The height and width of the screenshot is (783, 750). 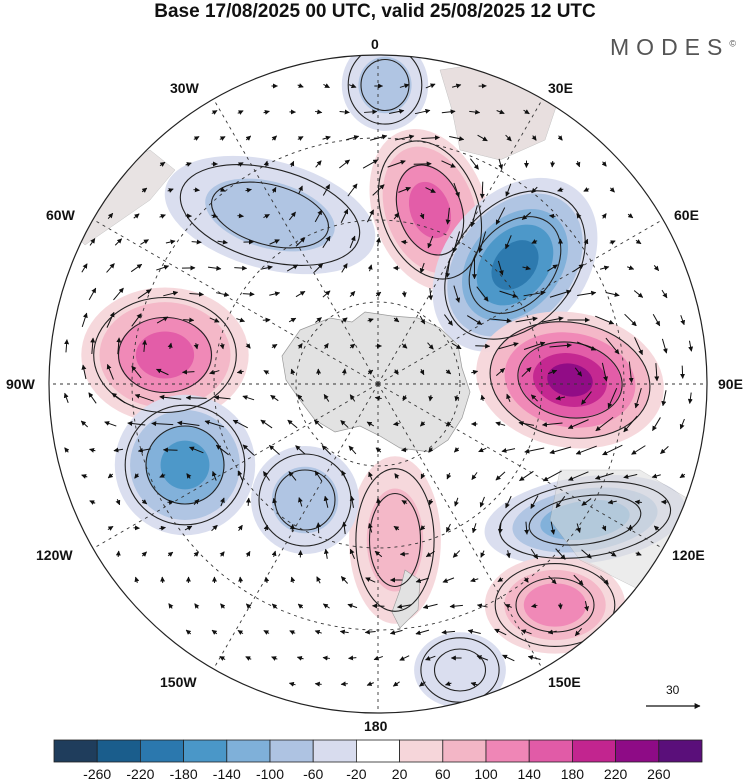 I want to click on anomaly-level, so click(x=555, y=605).